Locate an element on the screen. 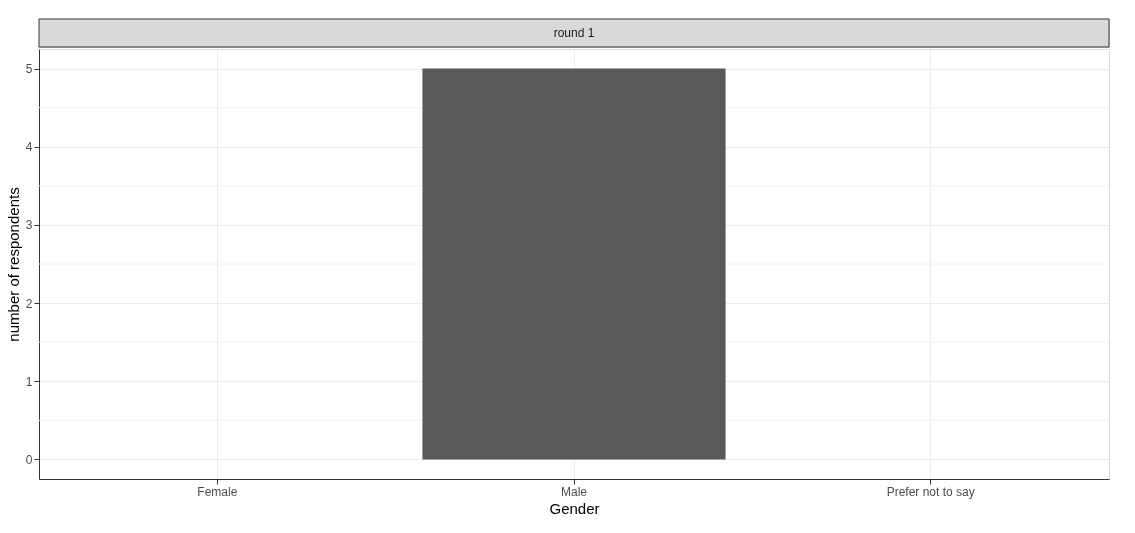 This screenshot has width=1135, height=533. x-tick-label: Male is located at coordinates (574, 491).